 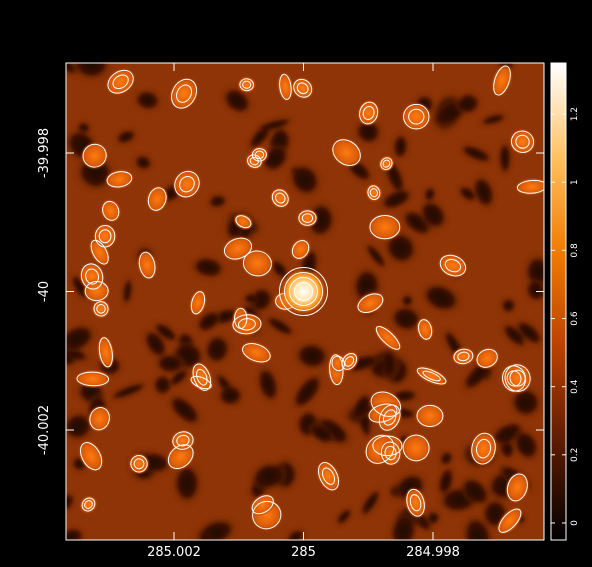 What do you see at coordinates (303, 552) in the screenshot?
I see `x-tick-label: 285` at bounding box center [303, 552].